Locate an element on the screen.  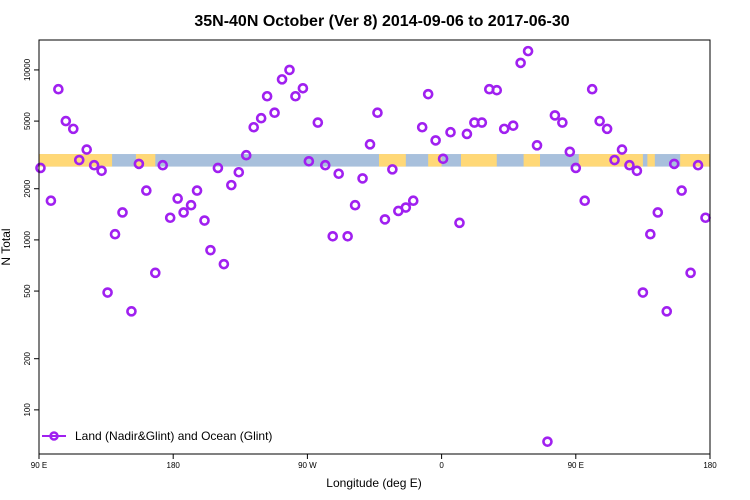
y-tick-label: 1000 is located at coordinates (27, 239).